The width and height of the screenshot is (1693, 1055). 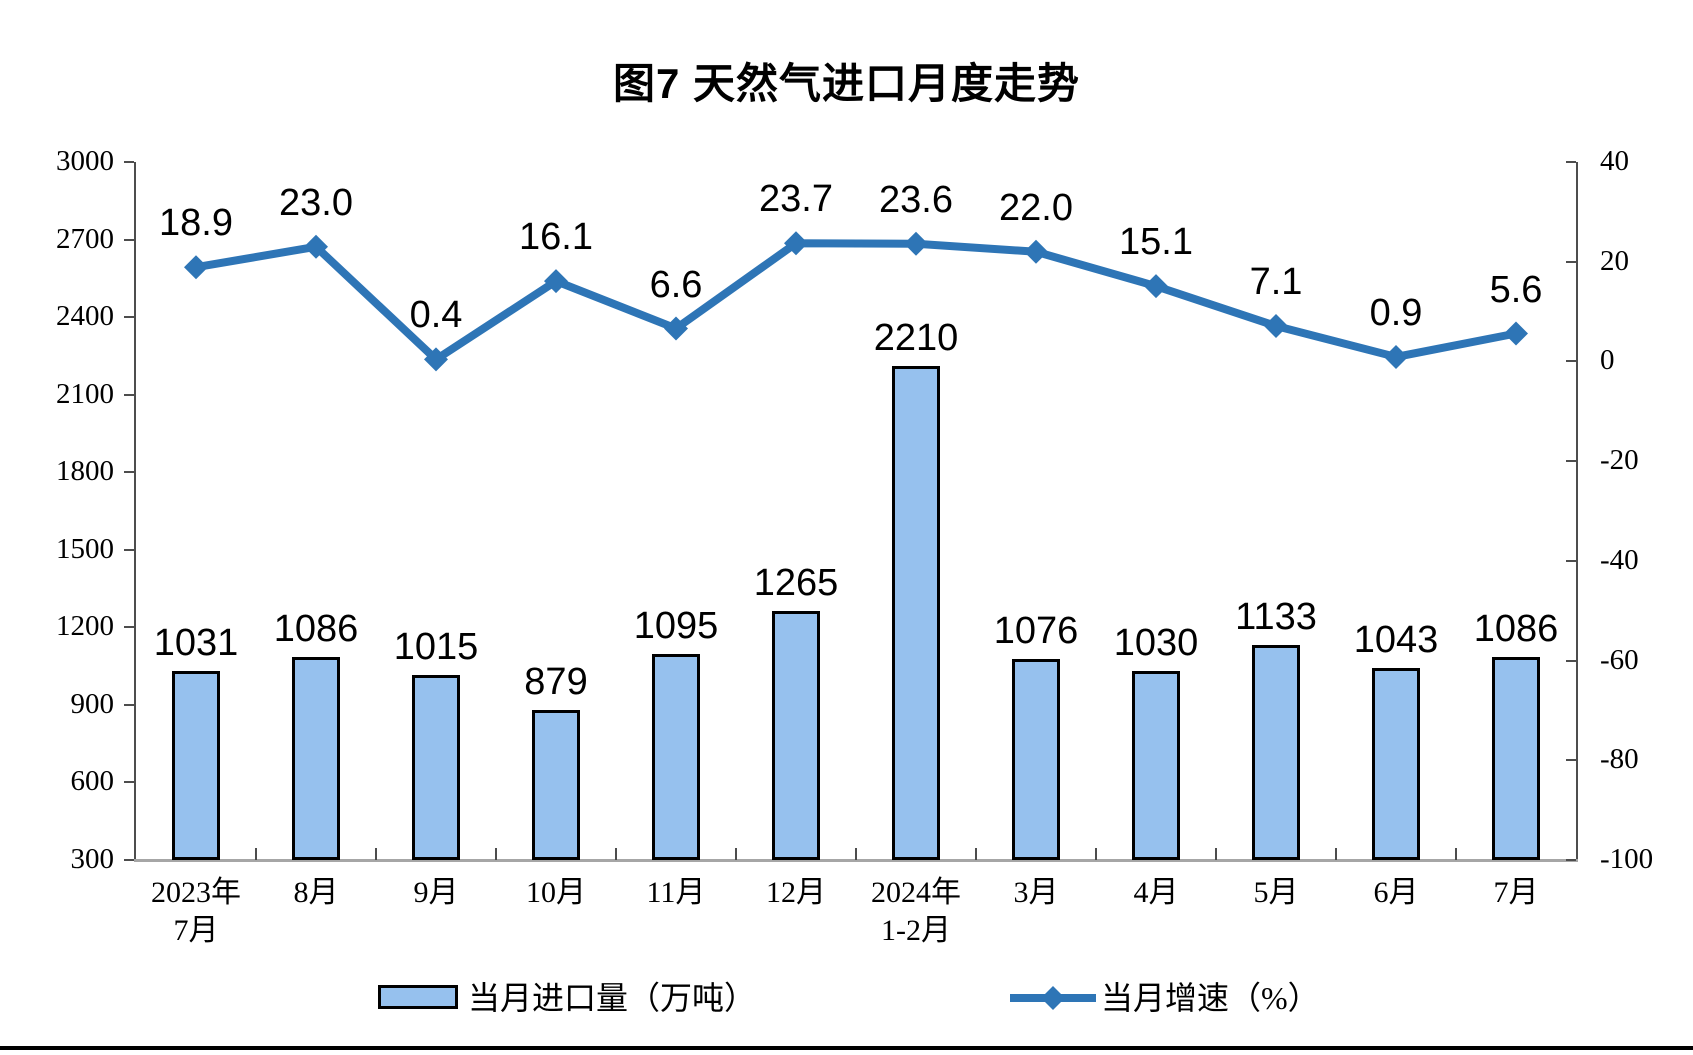 What do you see at coordinates (916, 911) in the screenshot?
I see `x-axis-label: 2024年 1-2月` at bounding box center [916, 911].